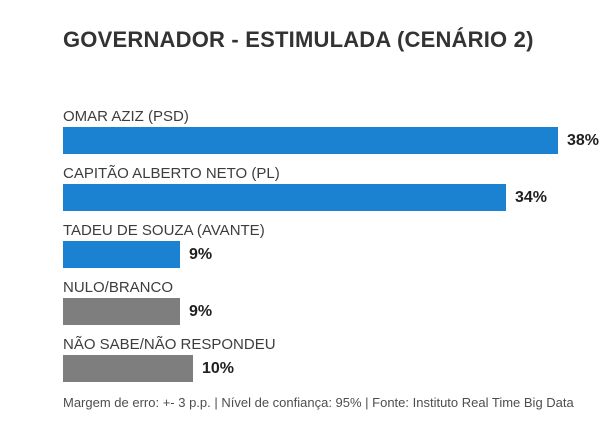 Image resolution: width=614 pixels, height=430 pixels. What do you see at coordinates (298, 39) in the screenshot?
I see `chart-title: GOVERNADOR - ESTIMULADA (CENÁRIO 2)` at bounding box center [298, 39].